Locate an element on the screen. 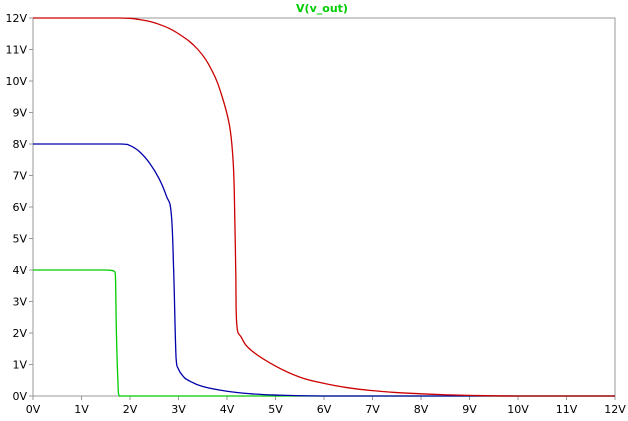 The height and width of the screenshot is (421, 628). x-tick-label: 3V is located at coordinates (178, 409).